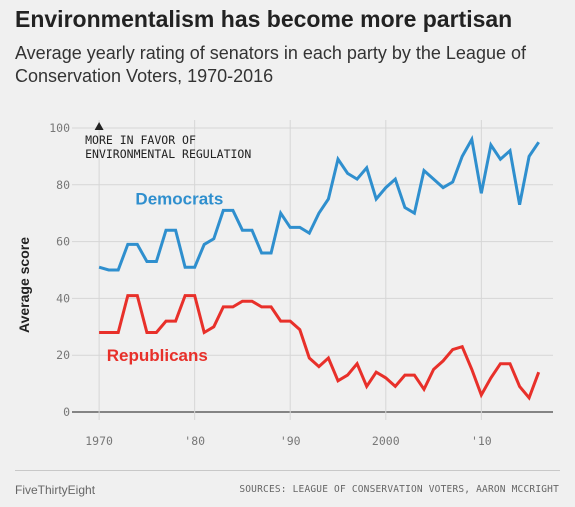  I want to click on x-tick-label: '80, so click(194, 441).